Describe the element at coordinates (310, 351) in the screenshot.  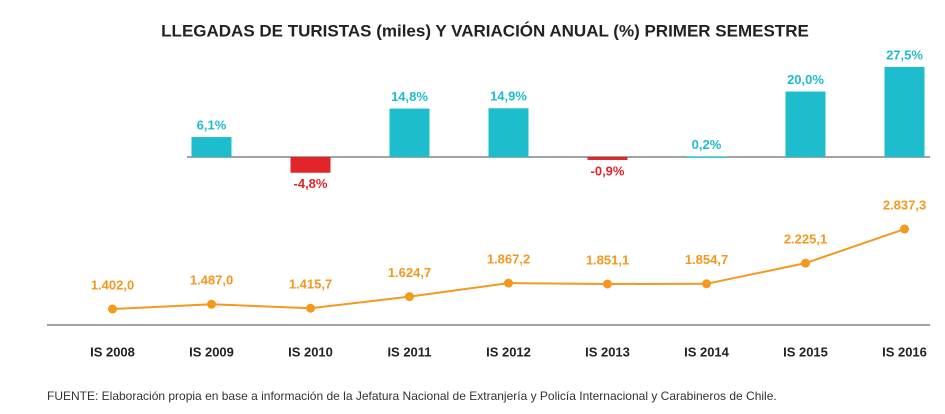
I see `x-tick-label: IS 2010` at that location.